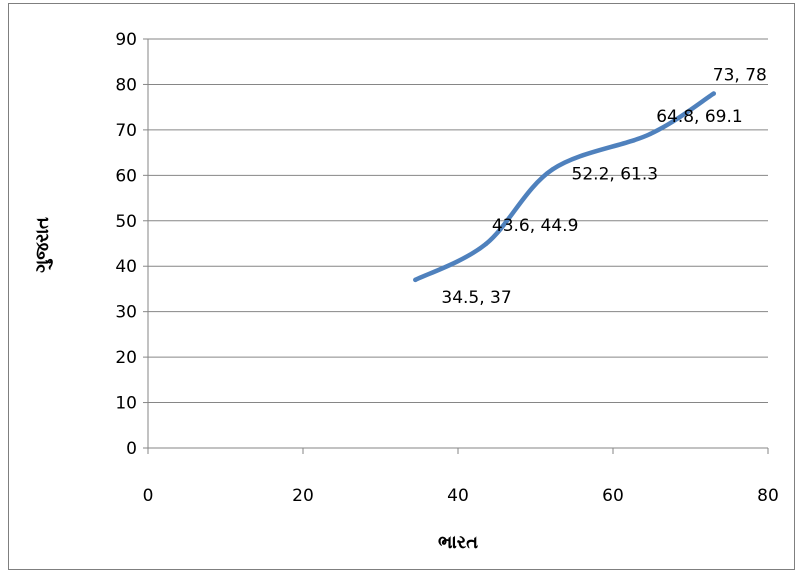  What do you see at coordinates (458, 542) in the screenshot?
I see `x-axis-title: ભારત` at bounding box center [458, 542].